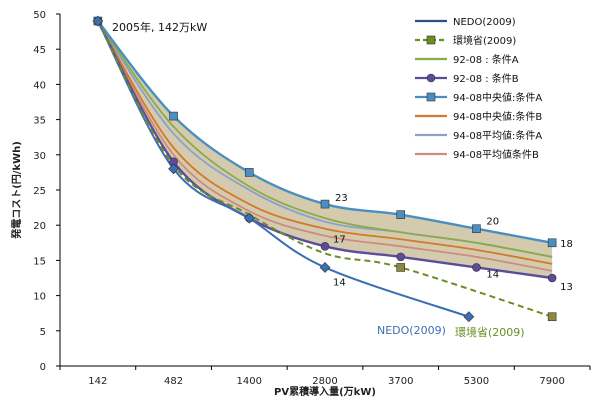  What do you see at coordinates (39, 261) in the screenshot?
I see `y-tick-label: 15` at bounding box center [39, 261].